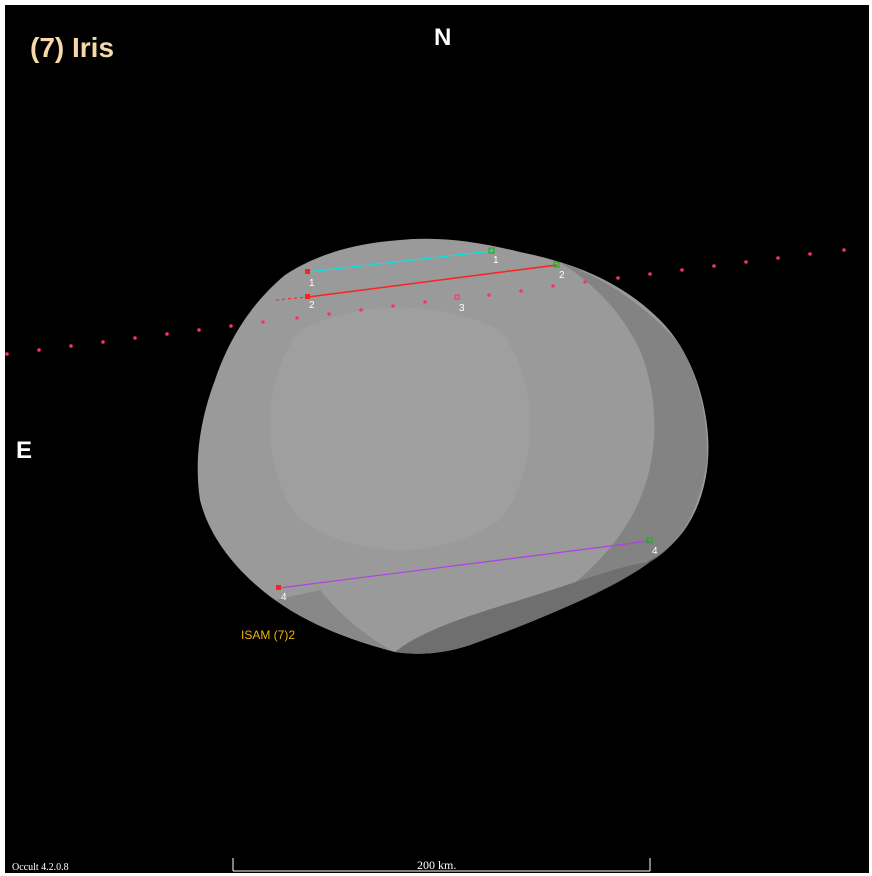  I want to click on asteroid-title: (7) Iris, so click(72, 47).